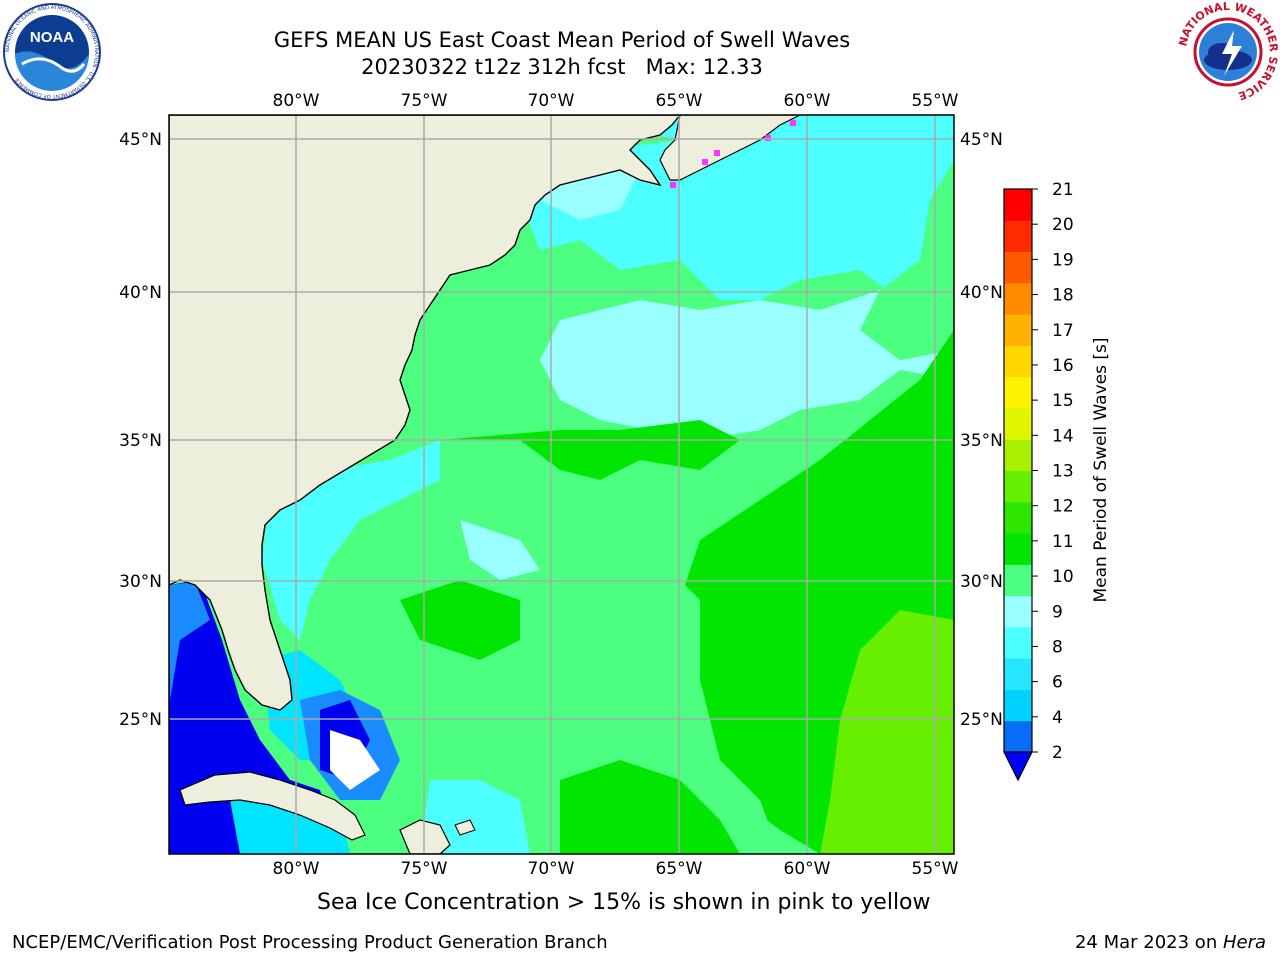 The image size is (1280, 960). Describe the element at coordinates (140, 430) in the screenshot. I see `lat-labels-left: 45°N 40°N 35°N 30°N 25°N` at that location.